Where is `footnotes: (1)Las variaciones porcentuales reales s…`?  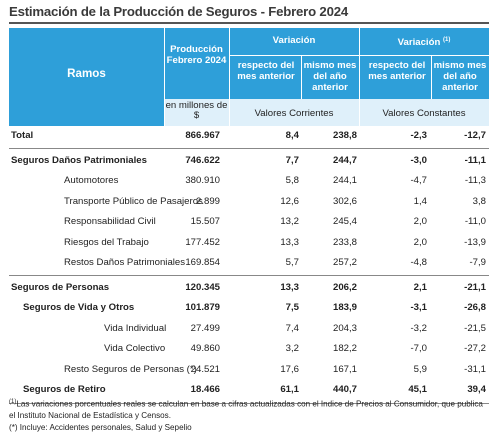
footnotes: (1)Las variaciones porcentuales reales s… is located at coordinates (250, 415).